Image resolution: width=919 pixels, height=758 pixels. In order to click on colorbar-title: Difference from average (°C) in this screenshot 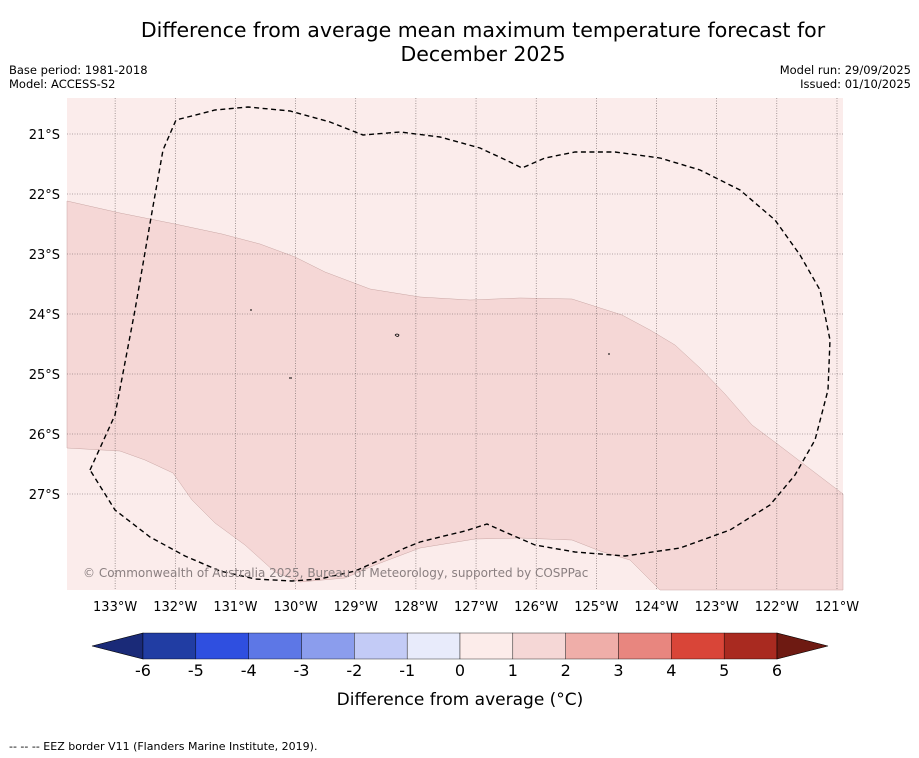, I will do `click(460, 700)`.